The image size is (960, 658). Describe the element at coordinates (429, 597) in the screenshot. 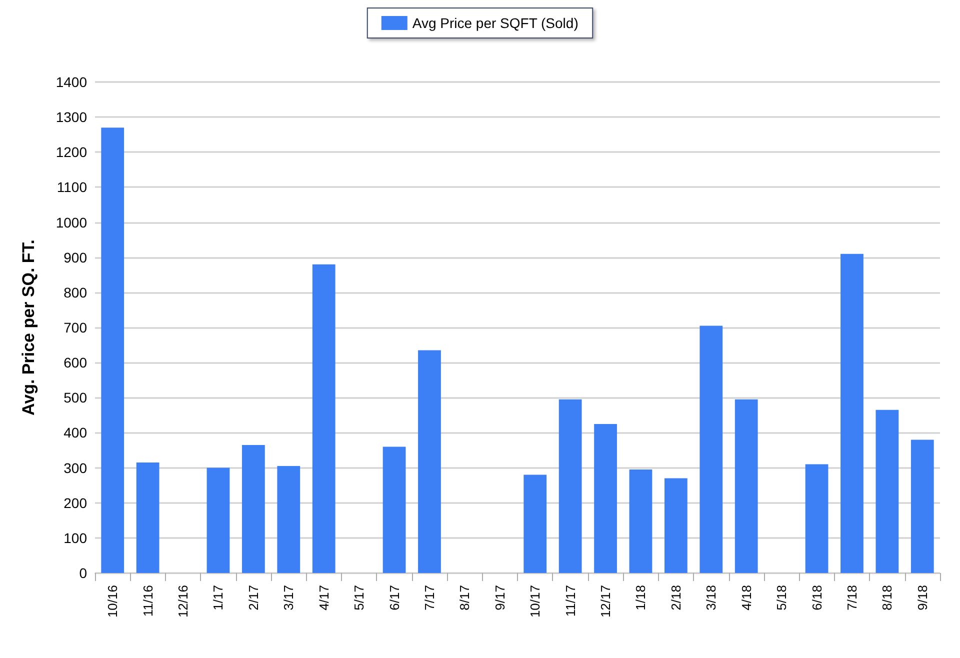

I see `x-tick-label: 7/17` at that location.